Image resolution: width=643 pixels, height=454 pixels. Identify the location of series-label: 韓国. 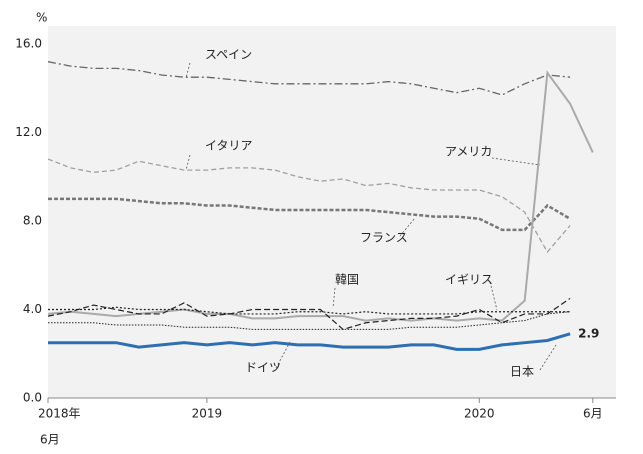
(347, 280).